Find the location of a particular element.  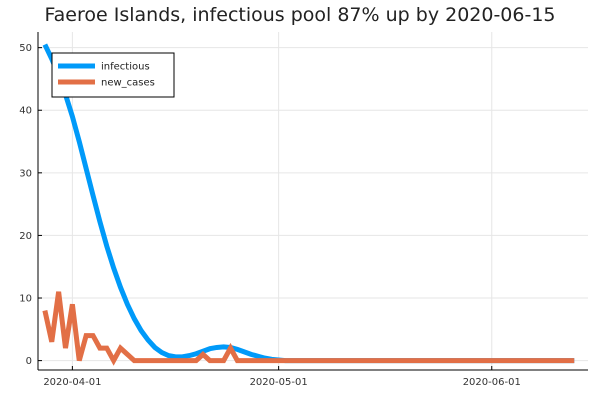

legend-box is located at coordinates (113, 75).